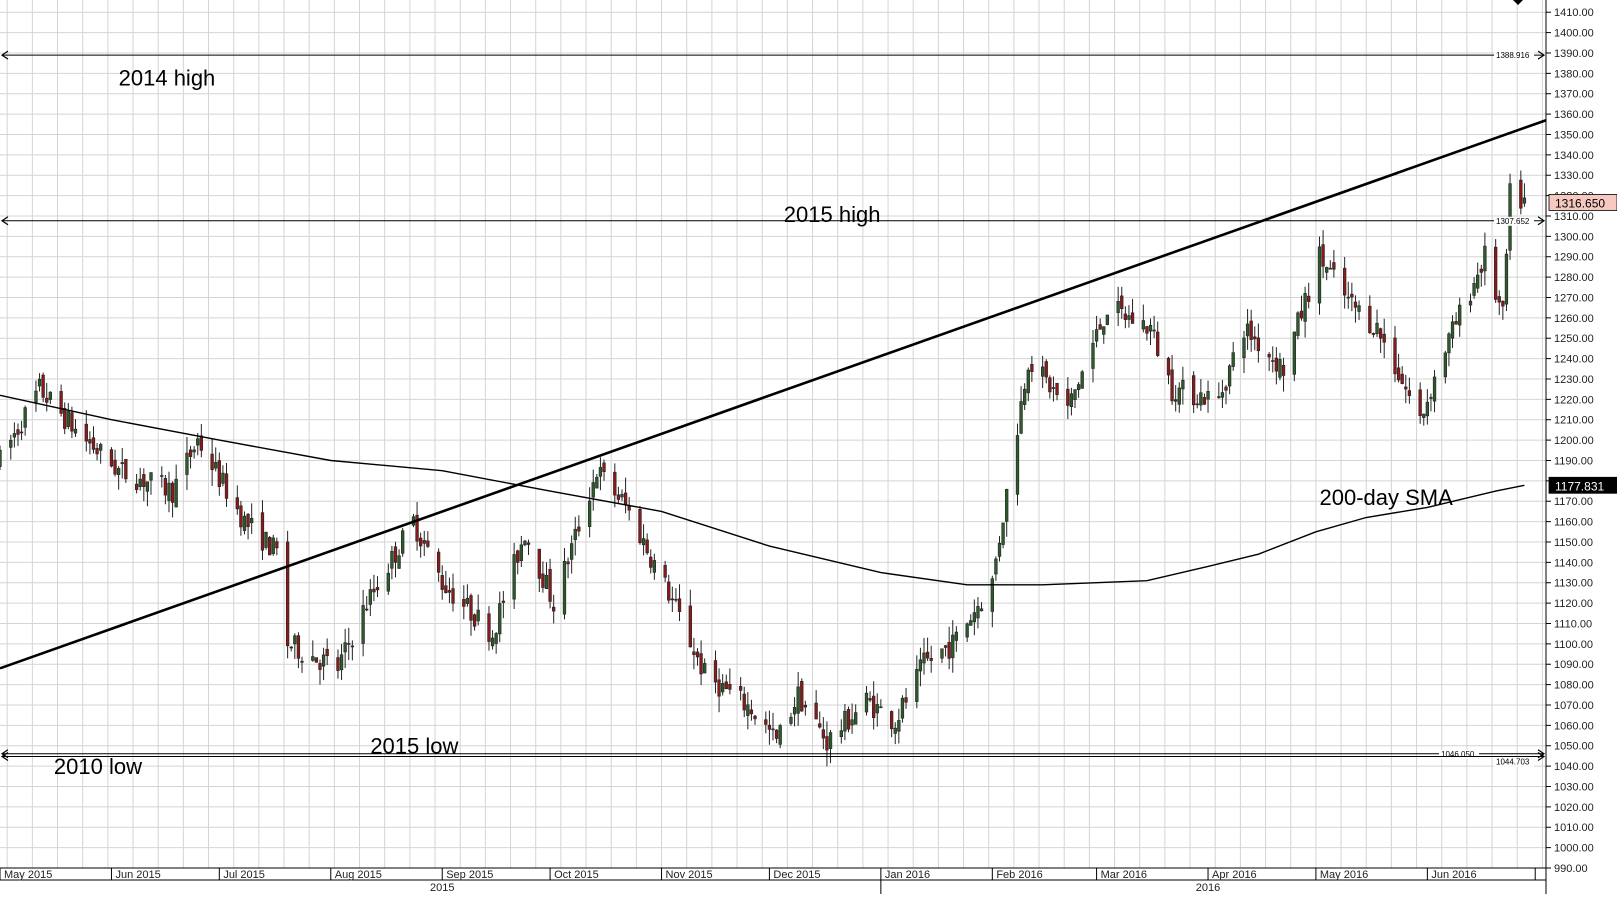 The image size is (1617, 899). What do you see at coordinates (1574, 74) in the screenshot?
I see `y-tick-label: 1380.00` at bounding box center [1574, 74].